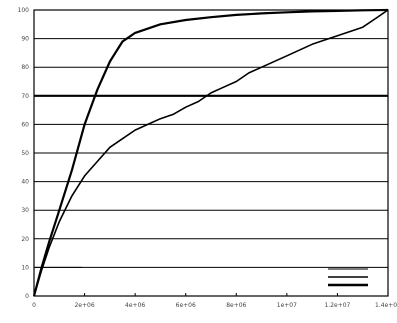 This screenshot has height=323, width=397. What do you see at coordinates (84, 305) in the screenshot?
I see `x-tick-label: 2e+06` at bounding box center [84, 305].